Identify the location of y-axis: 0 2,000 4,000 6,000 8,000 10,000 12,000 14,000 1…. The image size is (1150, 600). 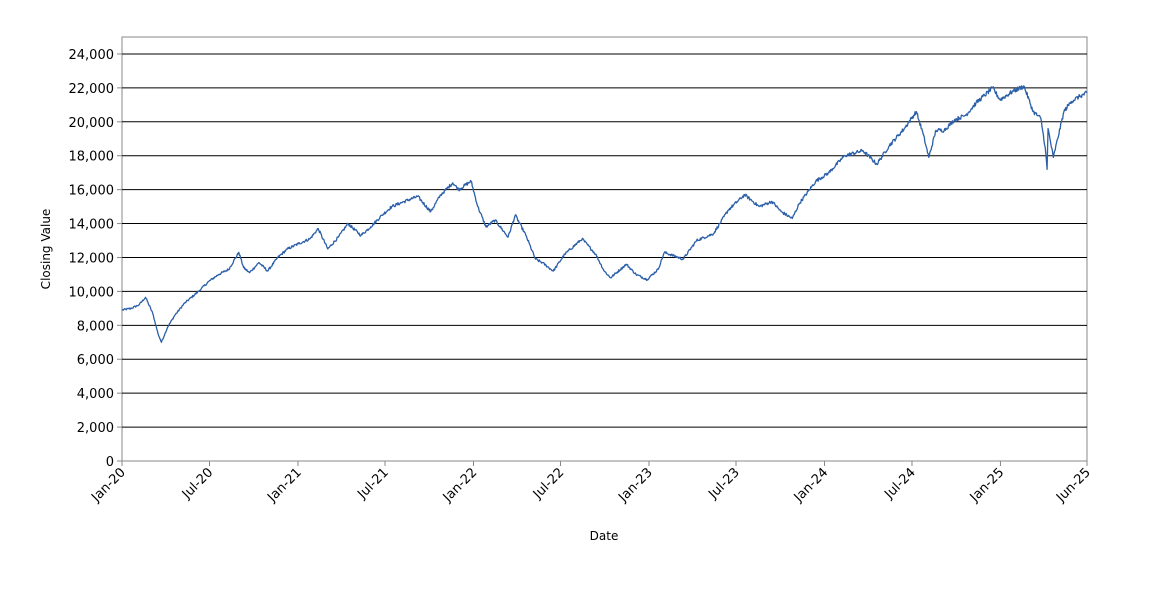
(95, 259).